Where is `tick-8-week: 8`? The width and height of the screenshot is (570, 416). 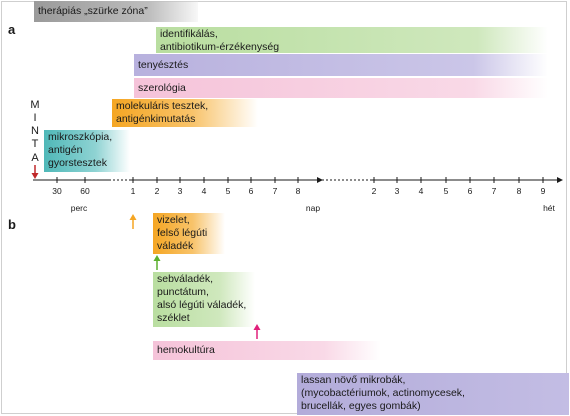
tick-8-week: 8 is located at coordinates (519, 191).